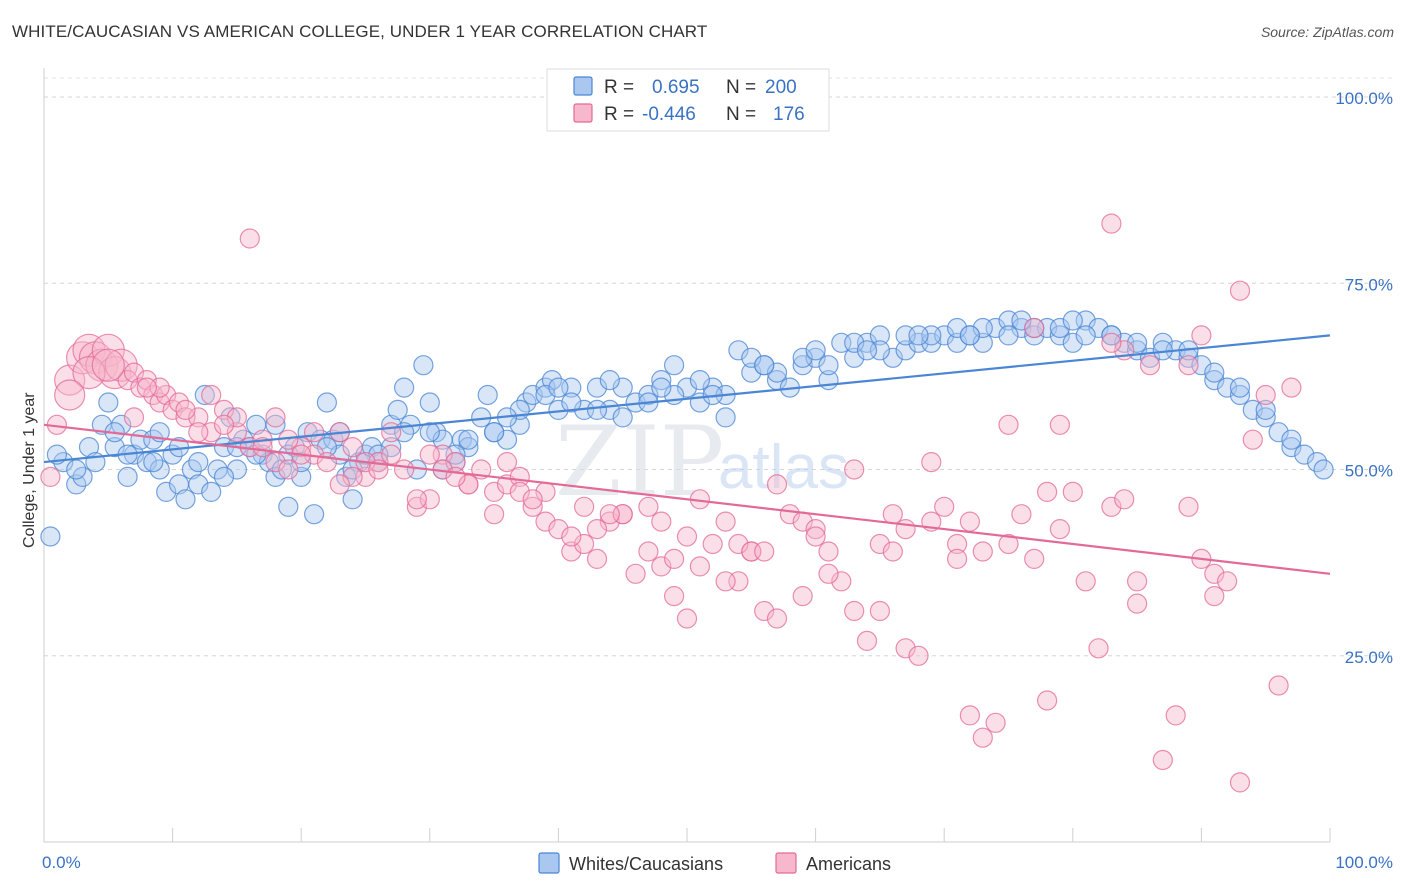 Image resolution: width=1406 pixels, height=892 pixels. Describe the element at coordinates (741, 114) in the screenshot. I see `legend-n-label-pink: N =` at that location.